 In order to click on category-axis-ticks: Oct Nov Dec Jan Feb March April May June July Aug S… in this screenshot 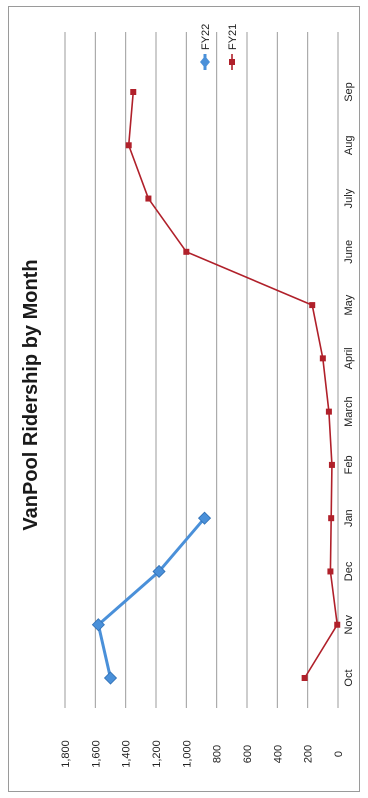, I will do `click(349, 384)`.